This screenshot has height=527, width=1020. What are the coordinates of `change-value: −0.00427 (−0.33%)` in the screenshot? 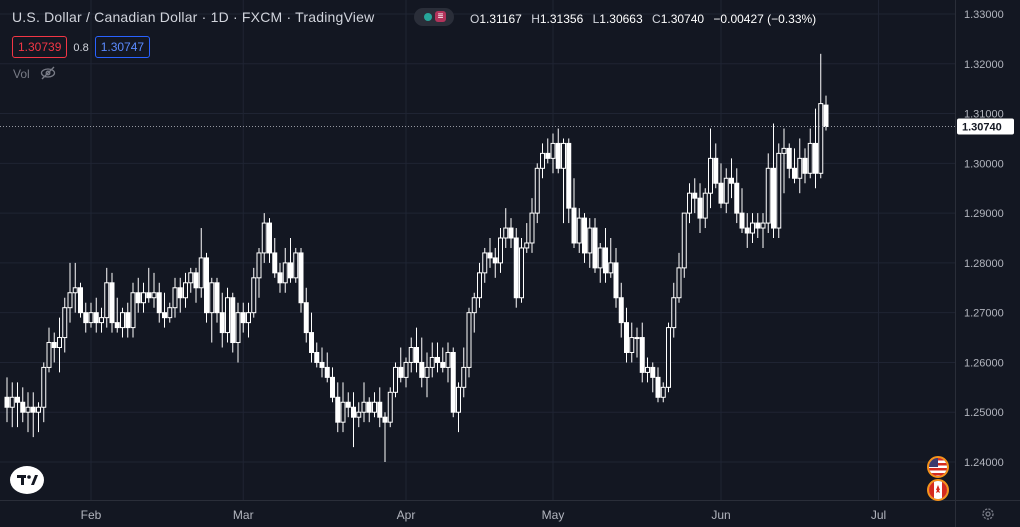 It's located at (765, 19).